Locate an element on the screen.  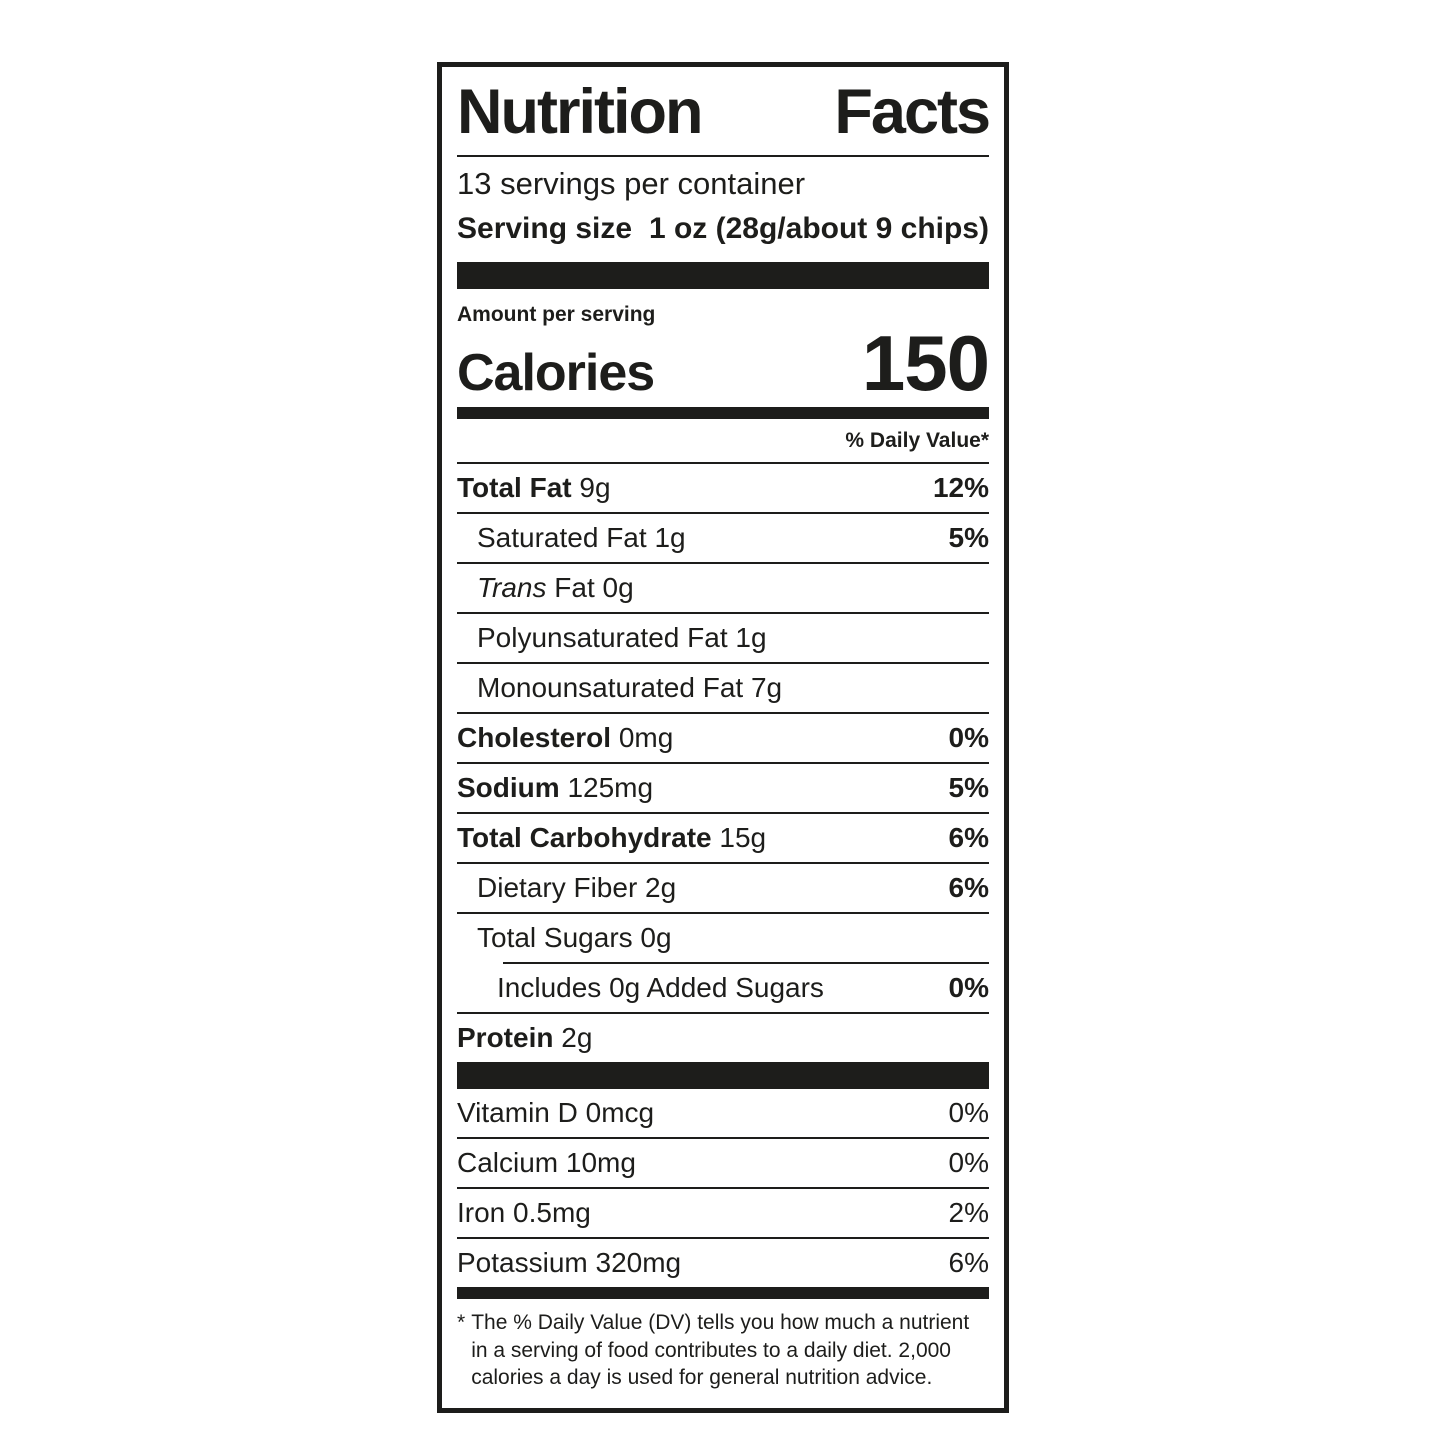
nutrient-name: Sodium 125mg is located at coordinates (555, 787).